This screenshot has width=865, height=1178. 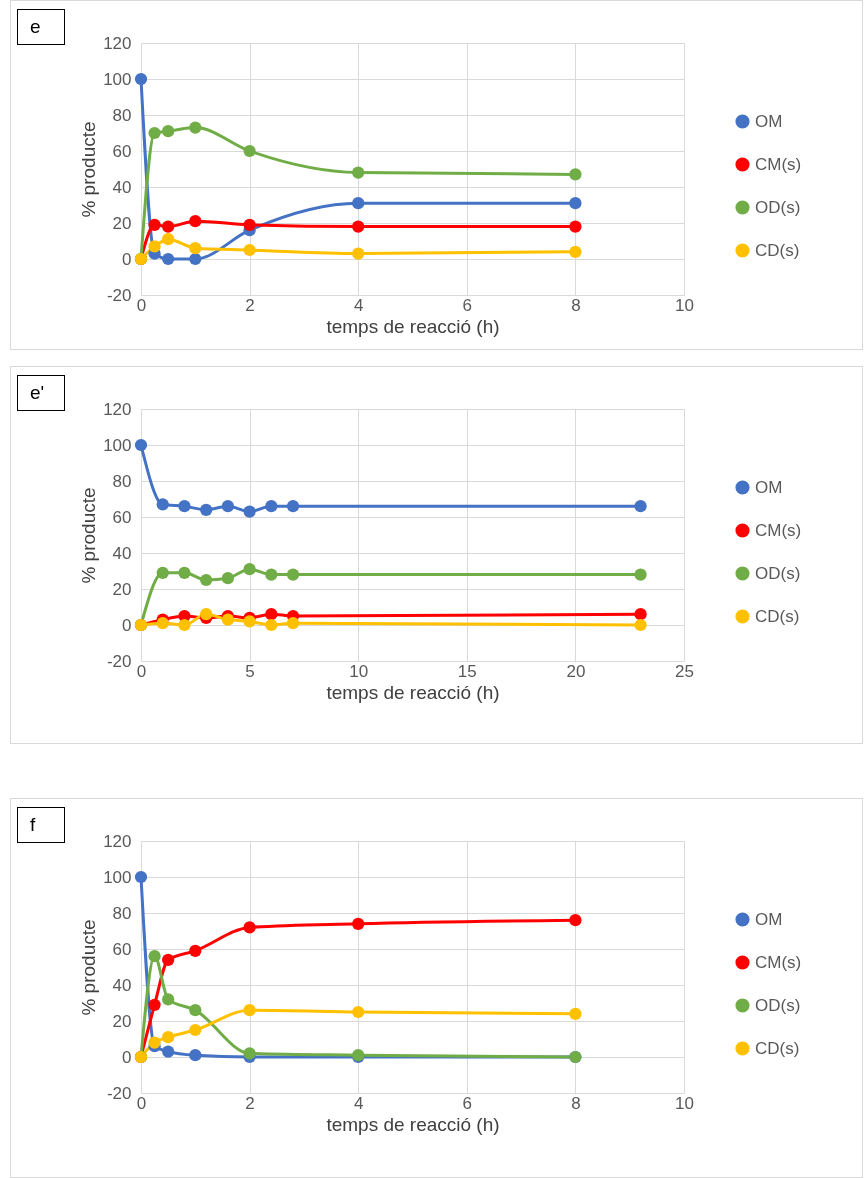 I want to click on text: e', so click(x=41, y=393).